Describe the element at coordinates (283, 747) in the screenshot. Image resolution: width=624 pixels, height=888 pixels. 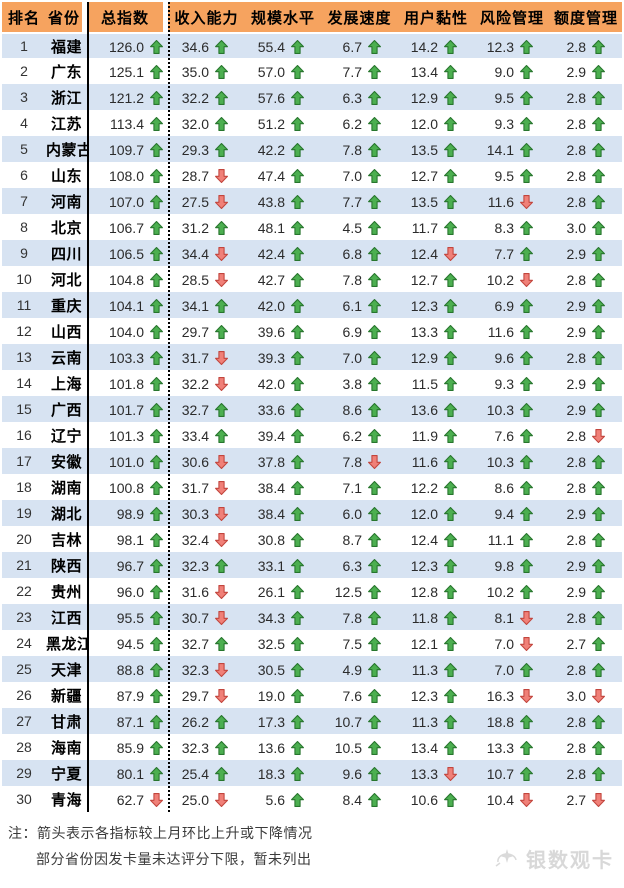
I see `metric-cell: 13.6` at that location.